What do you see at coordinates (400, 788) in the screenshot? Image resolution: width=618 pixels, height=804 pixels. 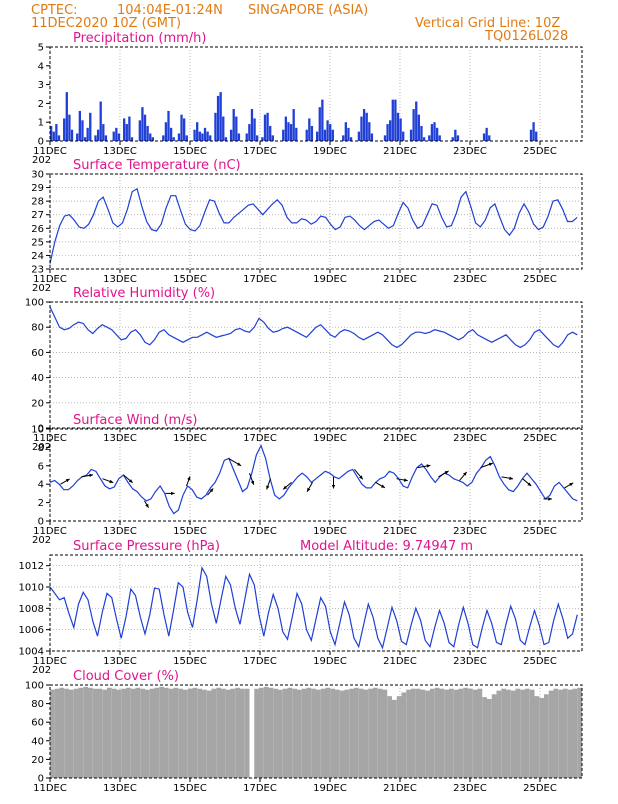 I see `x-tick-label: 21DEC` at bounding box center [400, 788].